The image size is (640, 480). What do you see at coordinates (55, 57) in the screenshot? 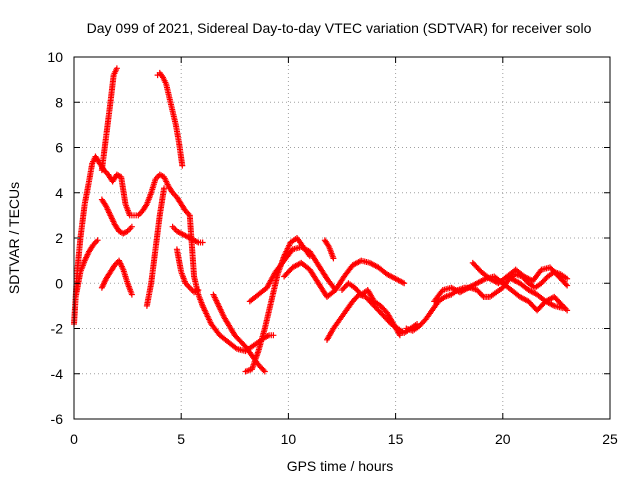
I see `y-tick-label: 10` at bounding box center [55, 57].